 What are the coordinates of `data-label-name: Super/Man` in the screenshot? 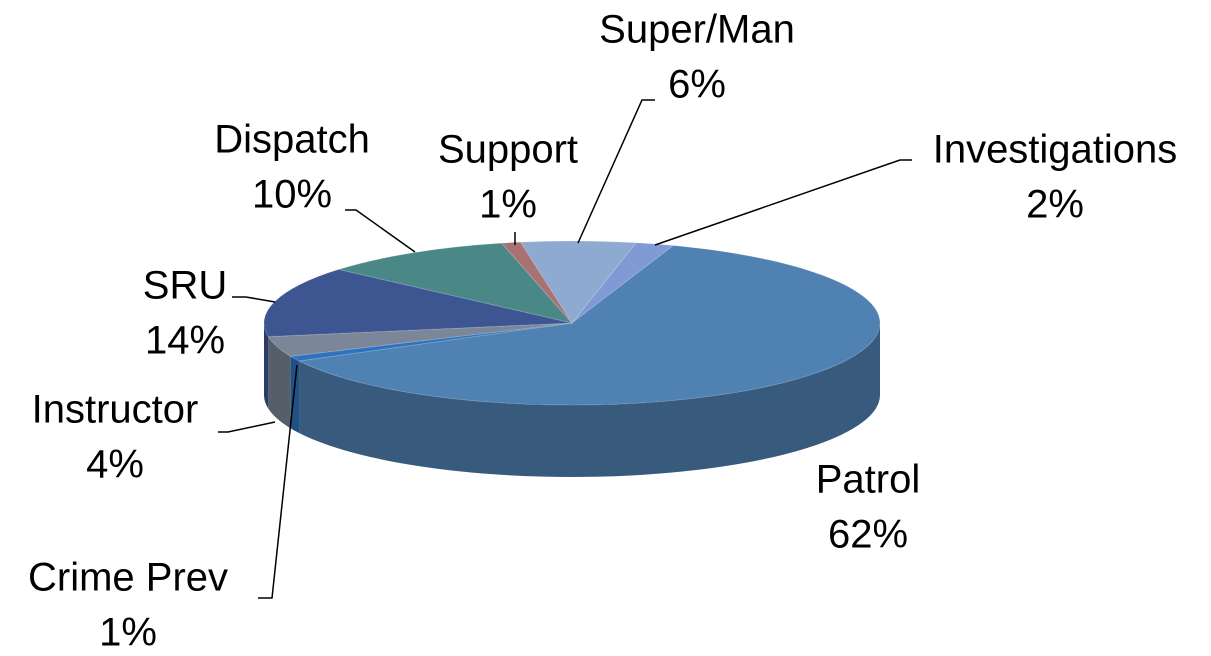 It's located at (697, 30).